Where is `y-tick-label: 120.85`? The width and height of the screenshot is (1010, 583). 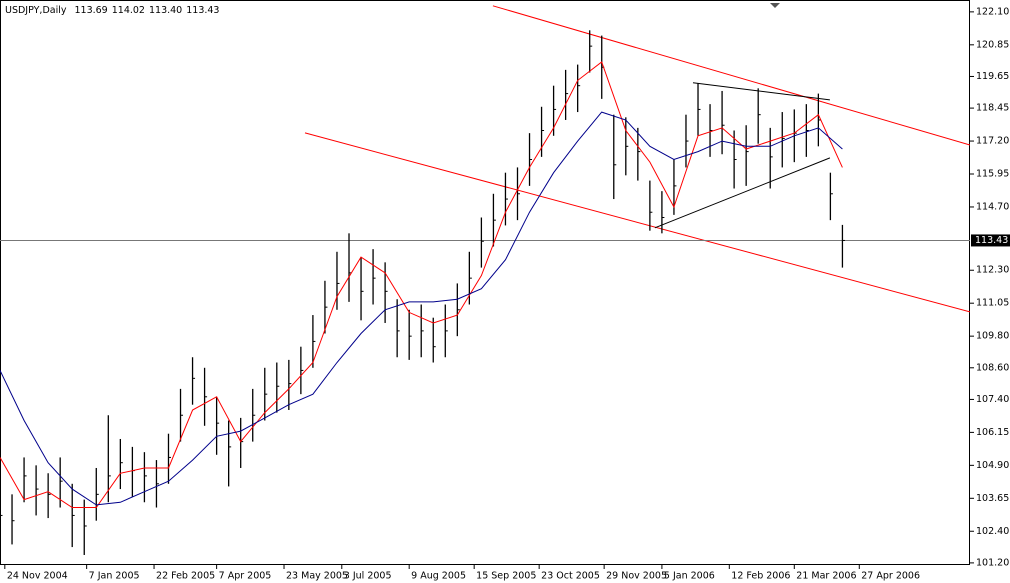 y-tick-label: 120.85 is located at coordinates (992, 44).